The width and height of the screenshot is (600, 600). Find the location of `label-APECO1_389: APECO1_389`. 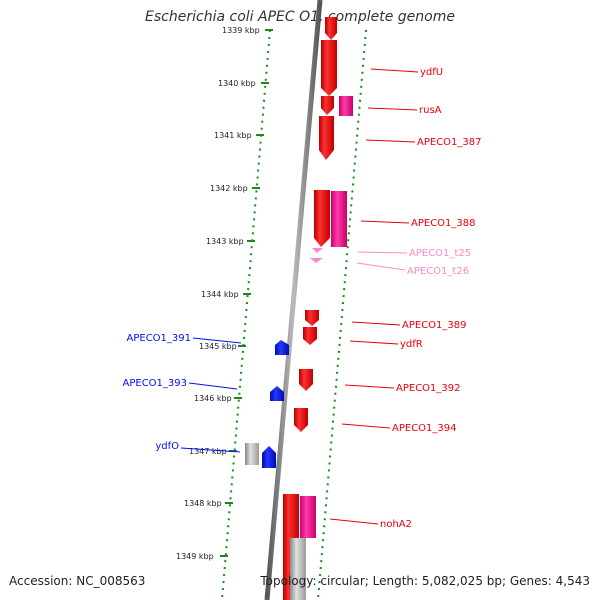

label-APECO1_389: APECO1_389 is located at coordinates (434, 325).